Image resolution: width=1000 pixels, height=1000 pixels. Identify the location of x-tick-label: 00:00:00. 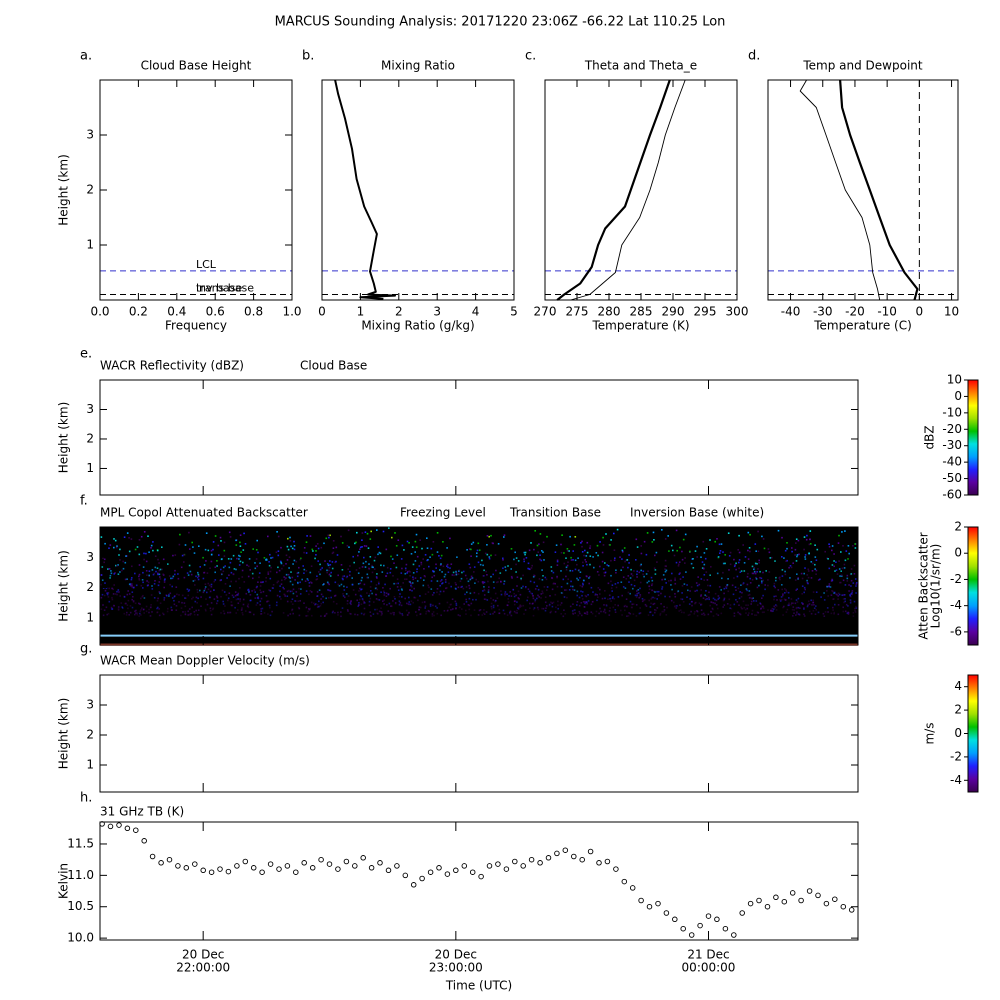
(709, 968).